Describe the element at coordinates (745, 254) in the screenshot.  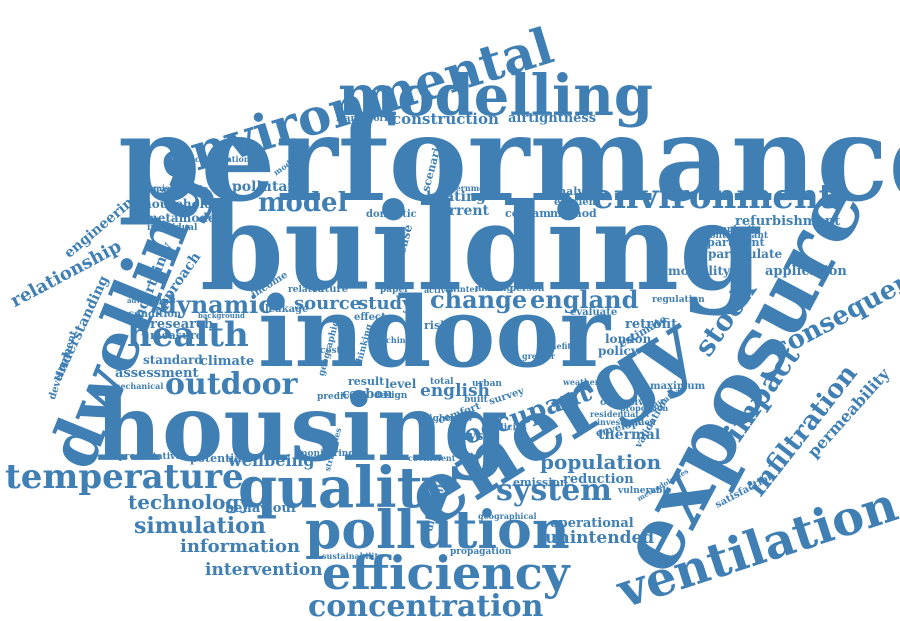
I see `word: particulate` at that location.